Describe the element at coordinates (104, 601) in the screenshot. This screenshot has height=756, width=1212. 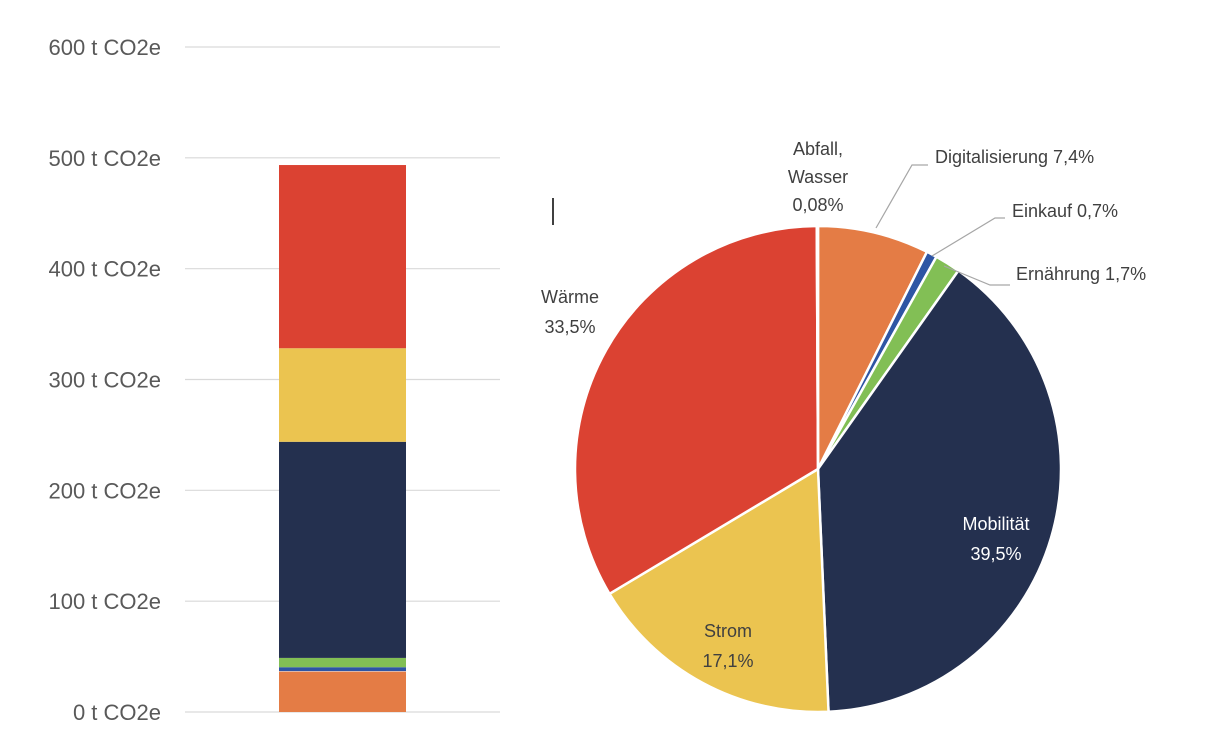
I see `y-tick-label: 100 t CO2e` at that location.